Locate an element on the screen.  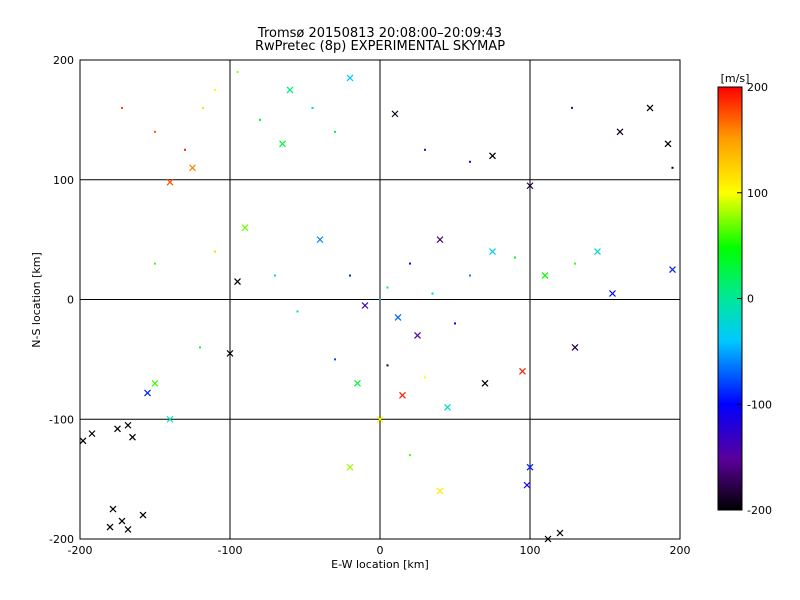
colorbar-tick-label: 200 is located at coordinates (757, 87).